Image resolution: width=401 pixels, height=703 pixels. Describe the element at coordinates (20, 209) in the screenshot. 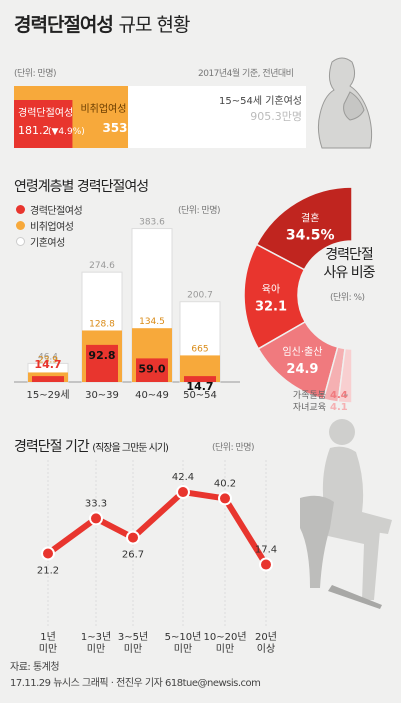

I see `legend-dot-red` at that location.